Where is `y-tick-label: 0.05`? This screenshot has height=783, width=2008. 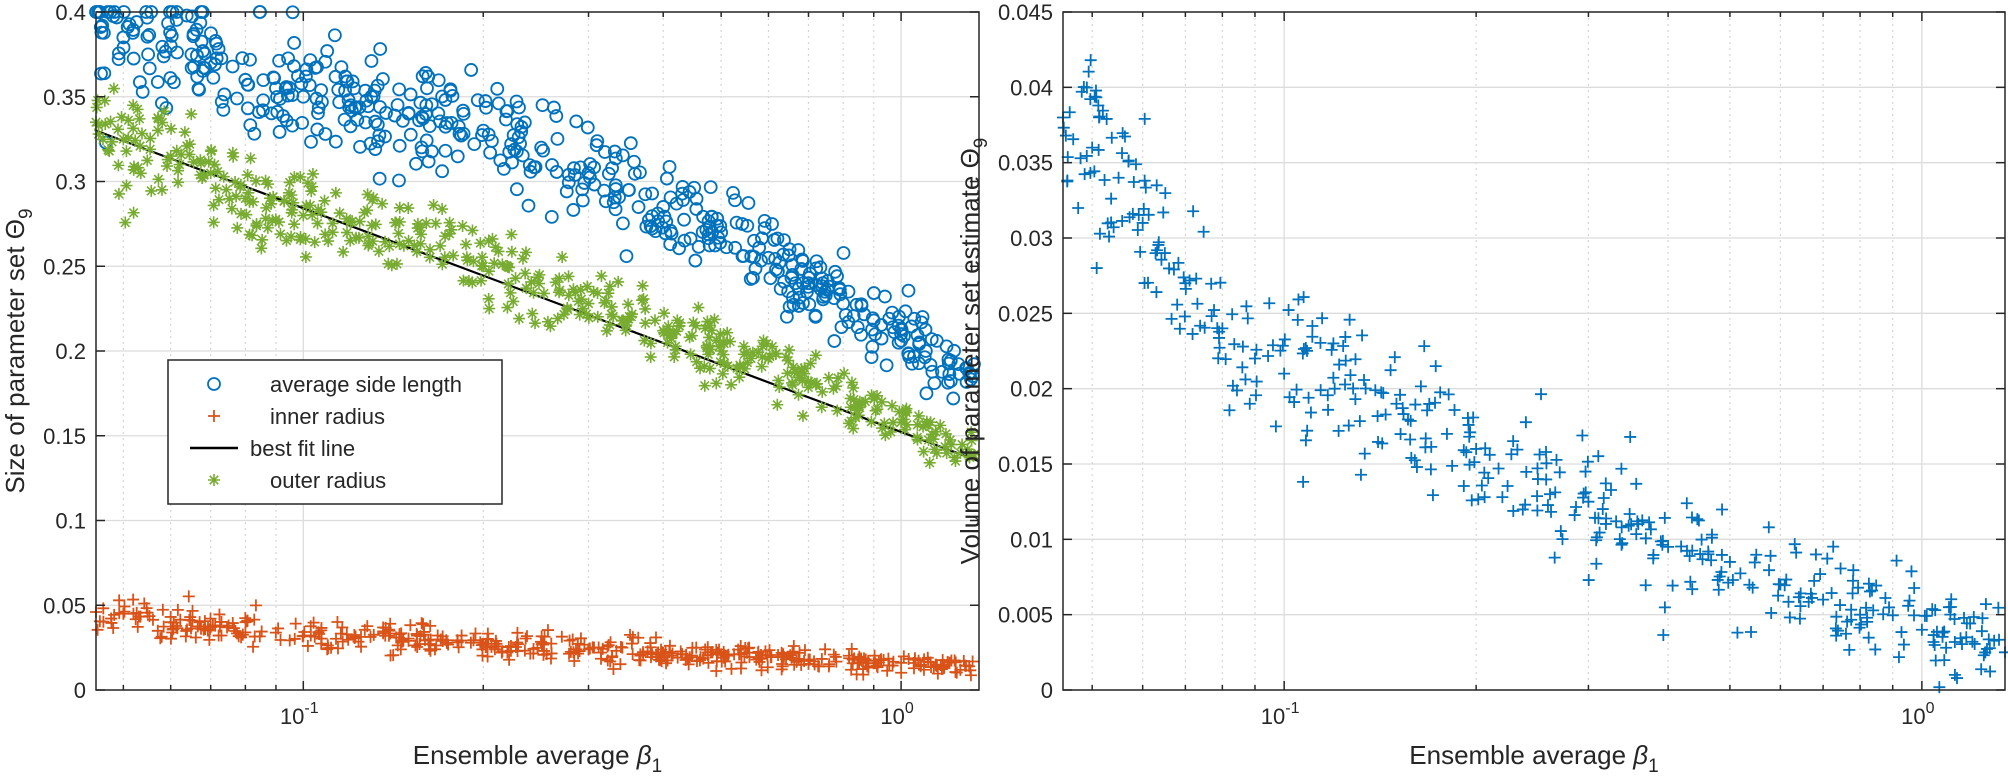
y-tick-label: 0.05 is located at coordinates (64, 605).